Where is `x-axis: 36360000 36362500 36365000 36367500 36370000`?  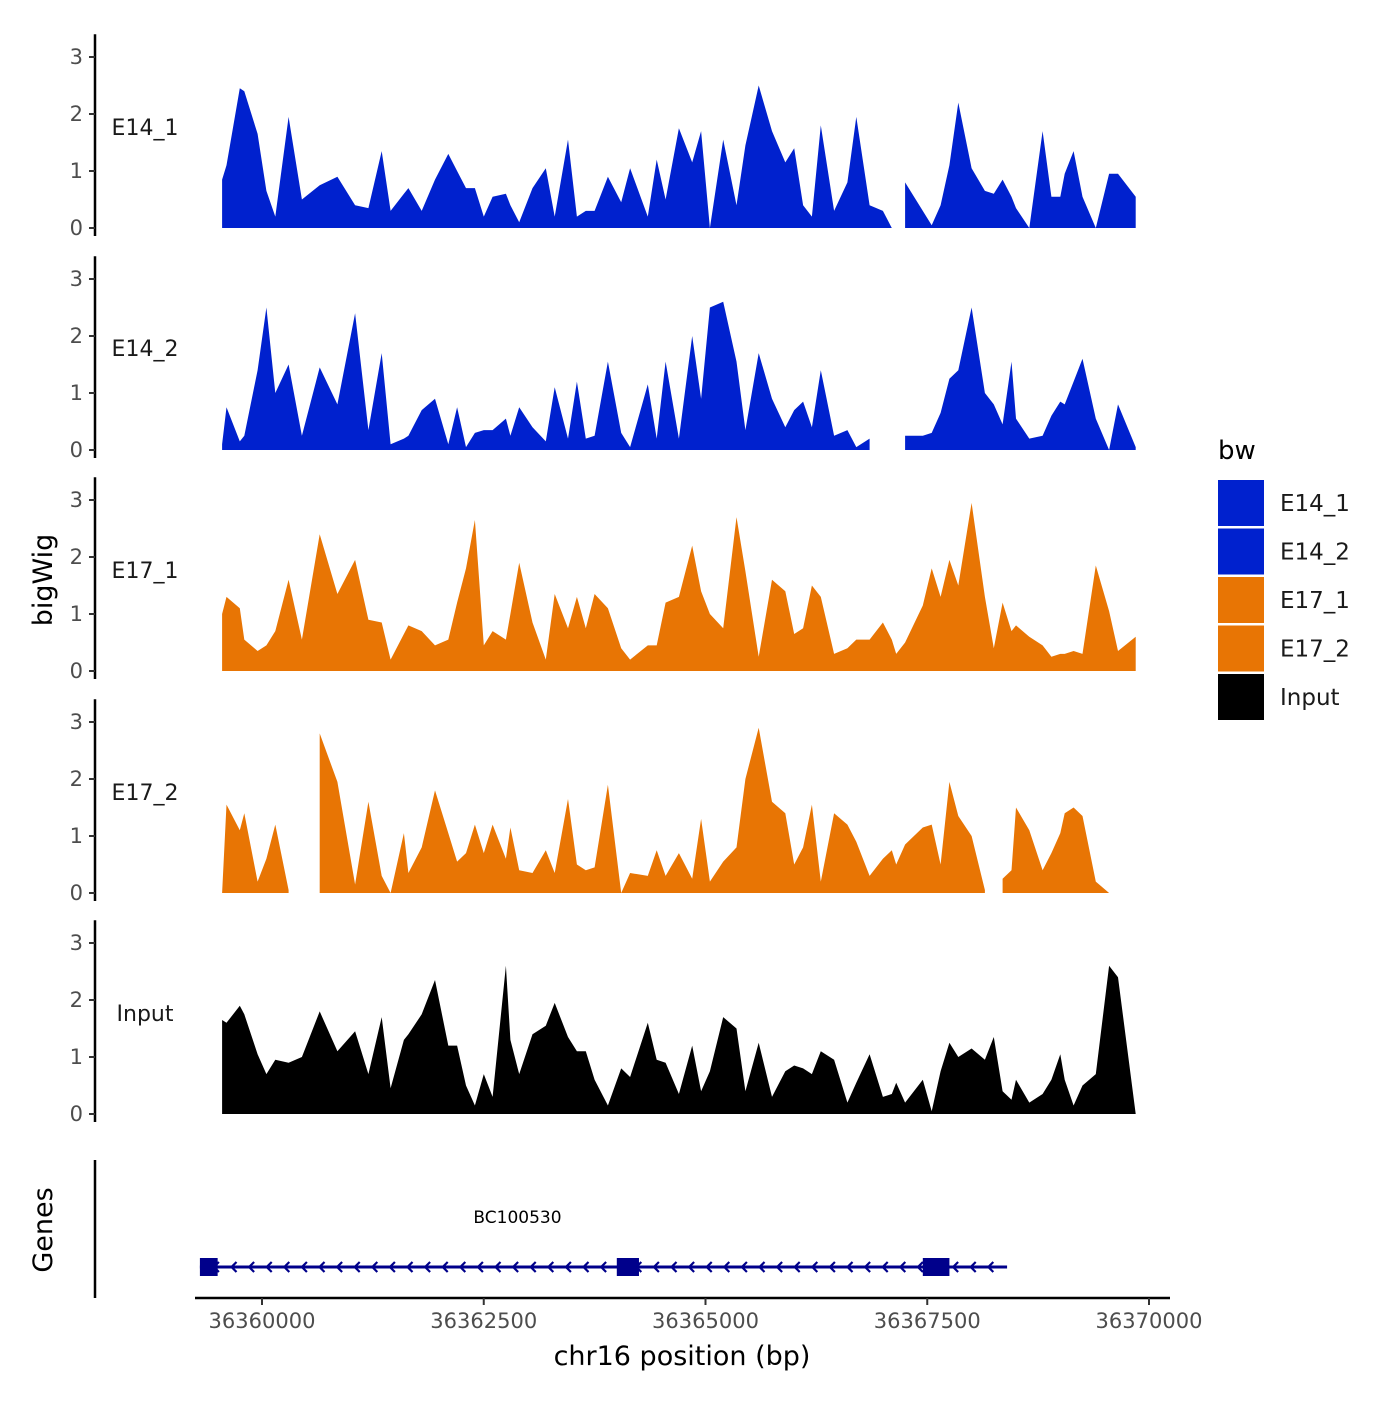
x-axis: 36360000 36362500 36365000 36367500 36370000 is located at coordinates (699, 1314).